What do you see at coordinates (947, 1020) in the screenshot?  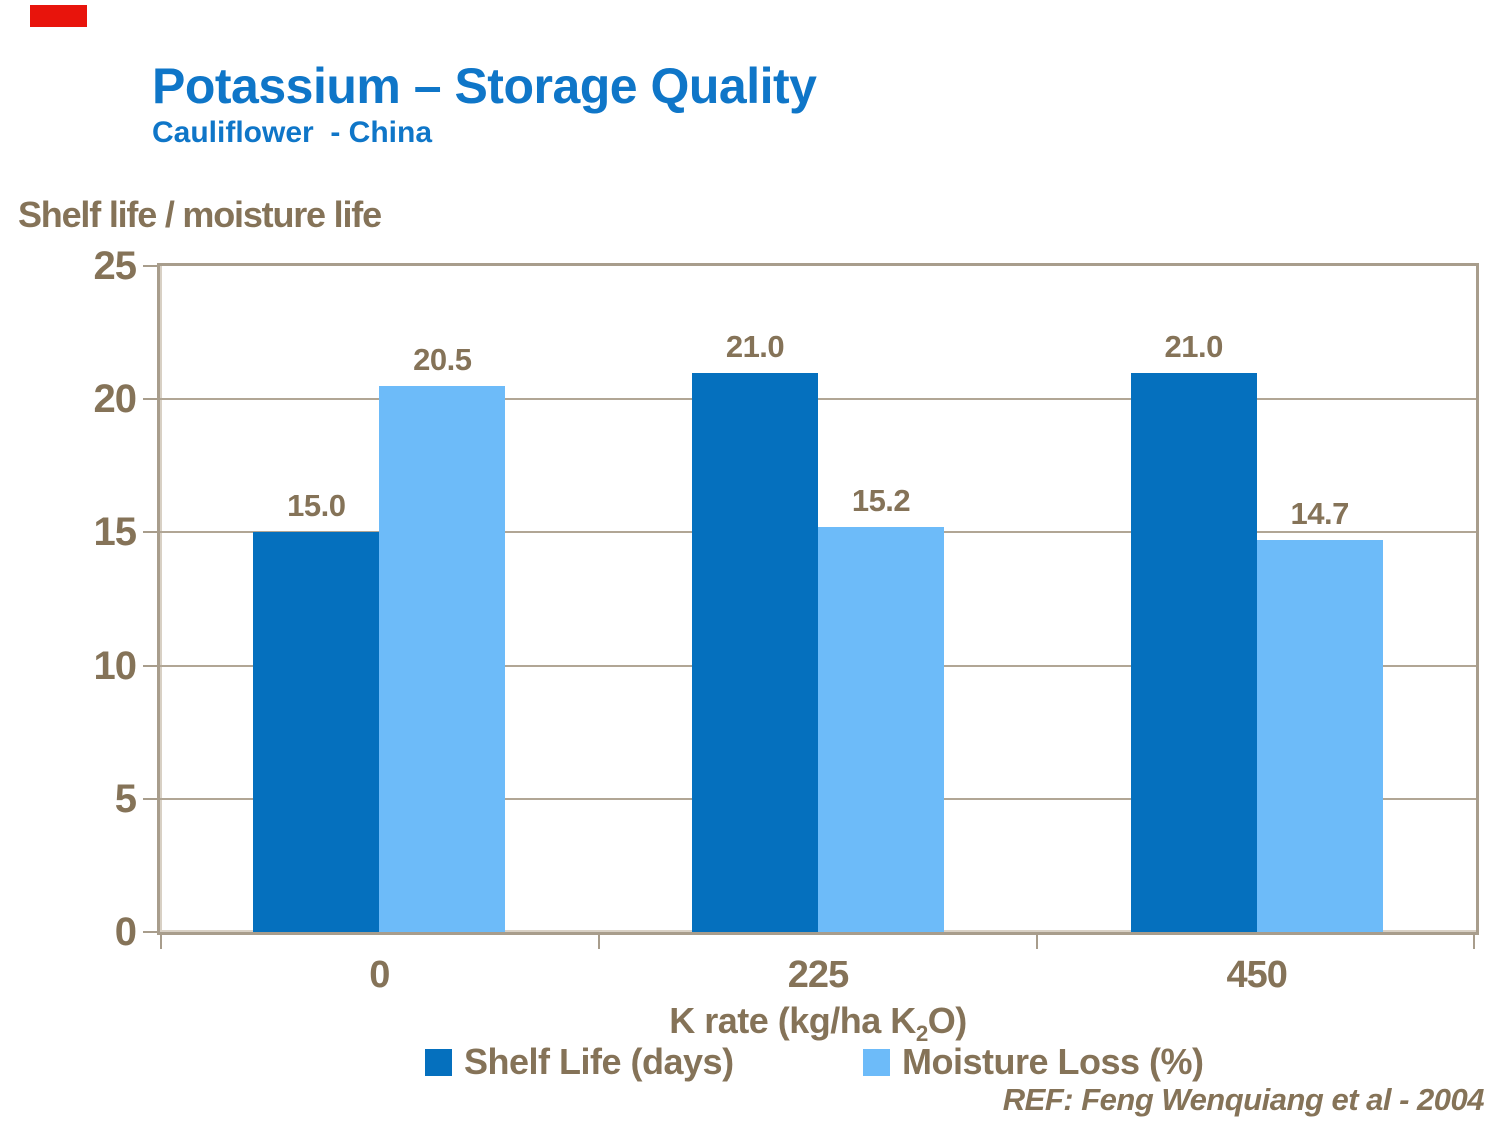 I see `x-axis-title-post: O)` at bounding box center [947, 1020].